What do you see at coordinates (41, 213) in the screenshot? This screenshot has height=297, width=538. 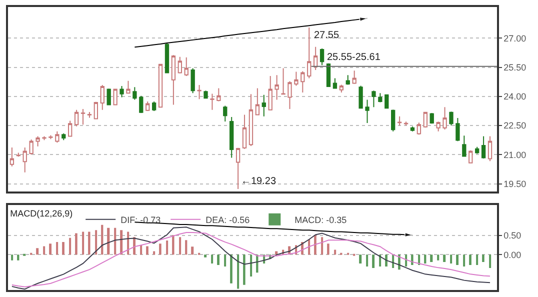 I see `legend-title: MACD(12,26,9)` at bounding box center [41, 213].